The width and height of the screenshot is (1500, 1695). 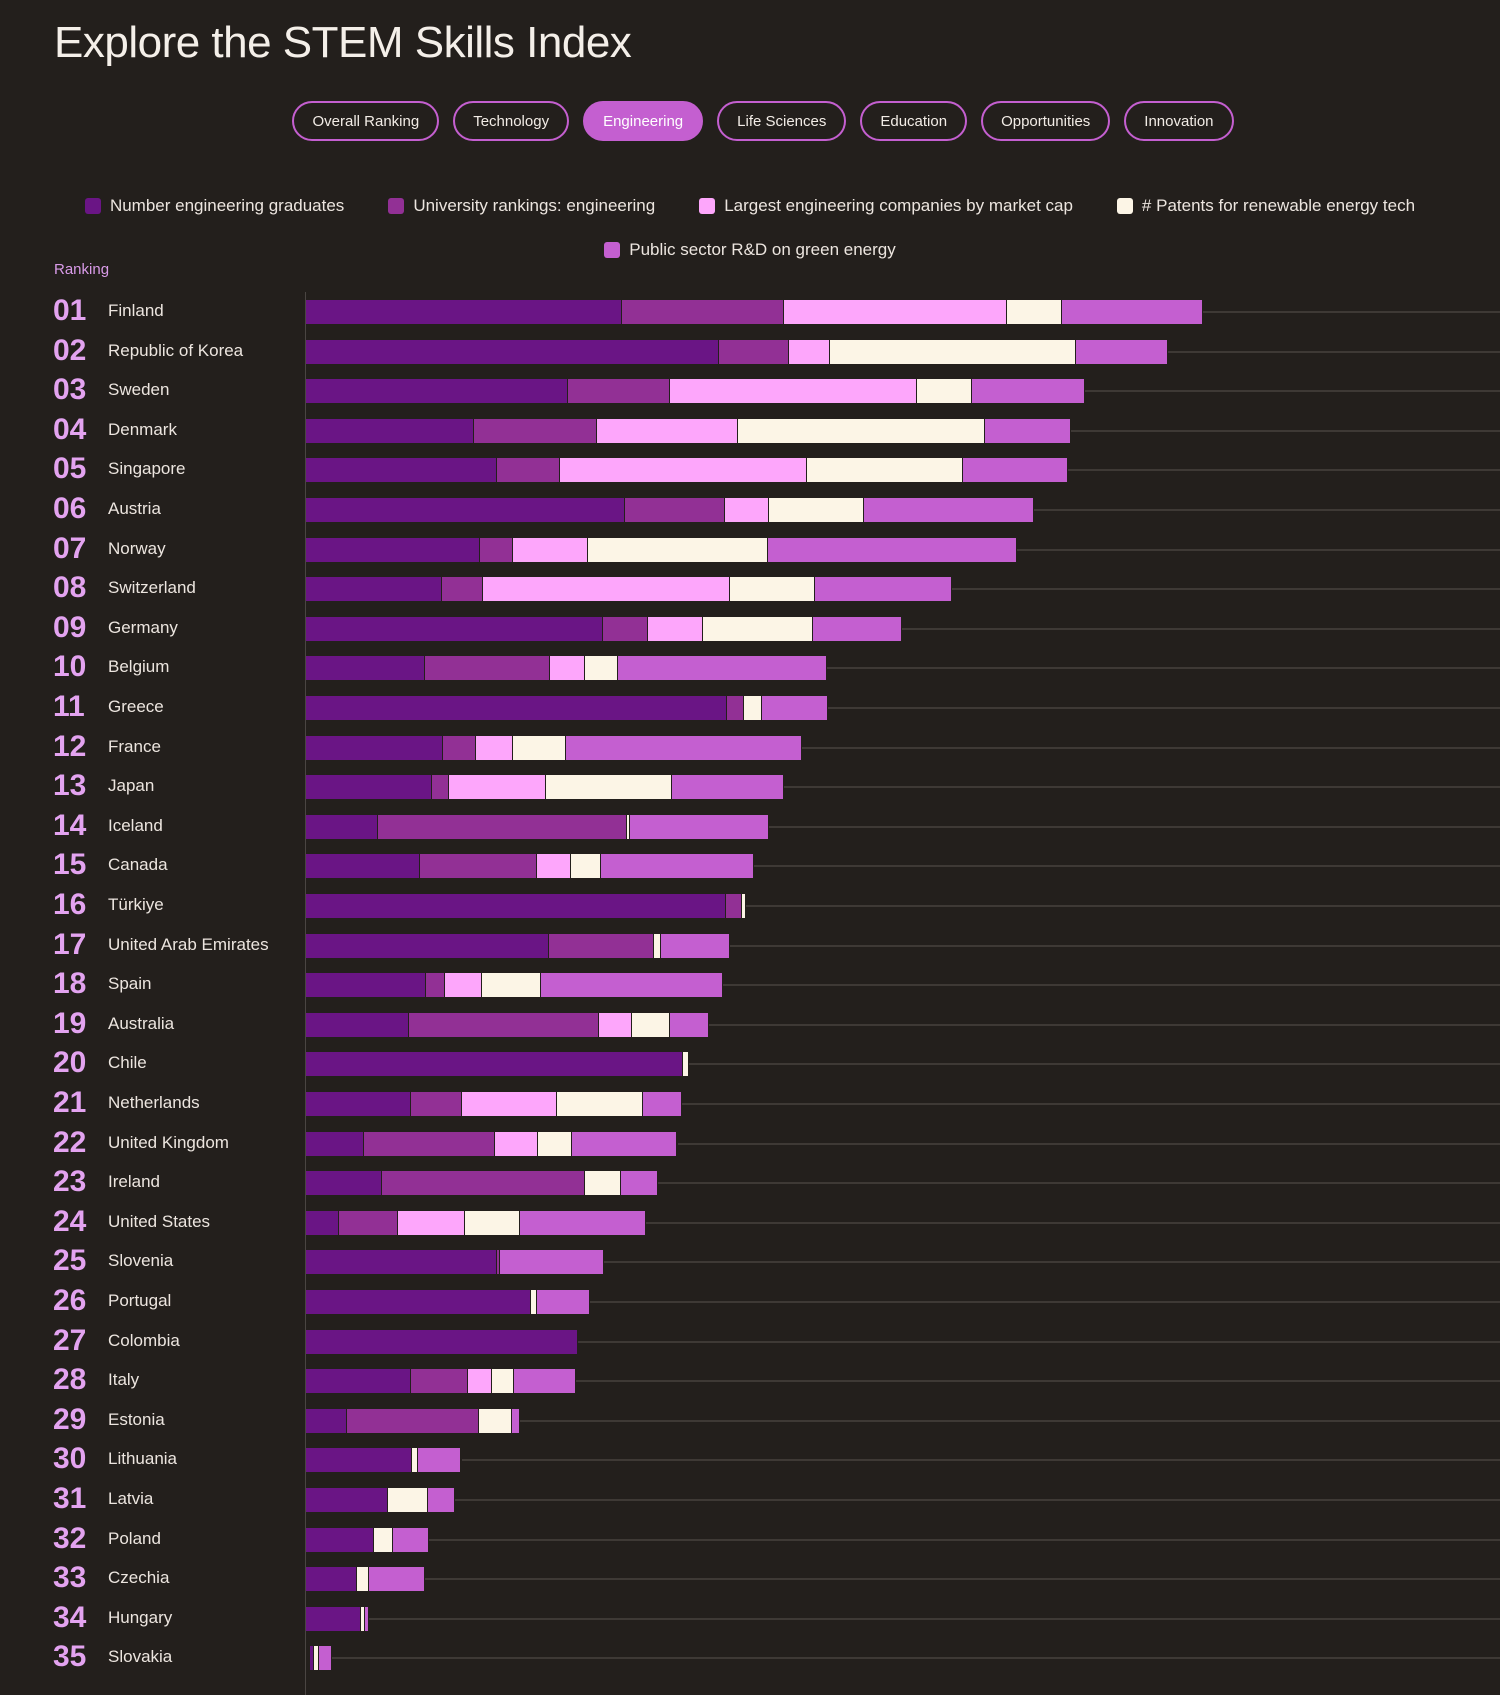 I want to click on tab-technology: Technology, so click(x=511, y=121).